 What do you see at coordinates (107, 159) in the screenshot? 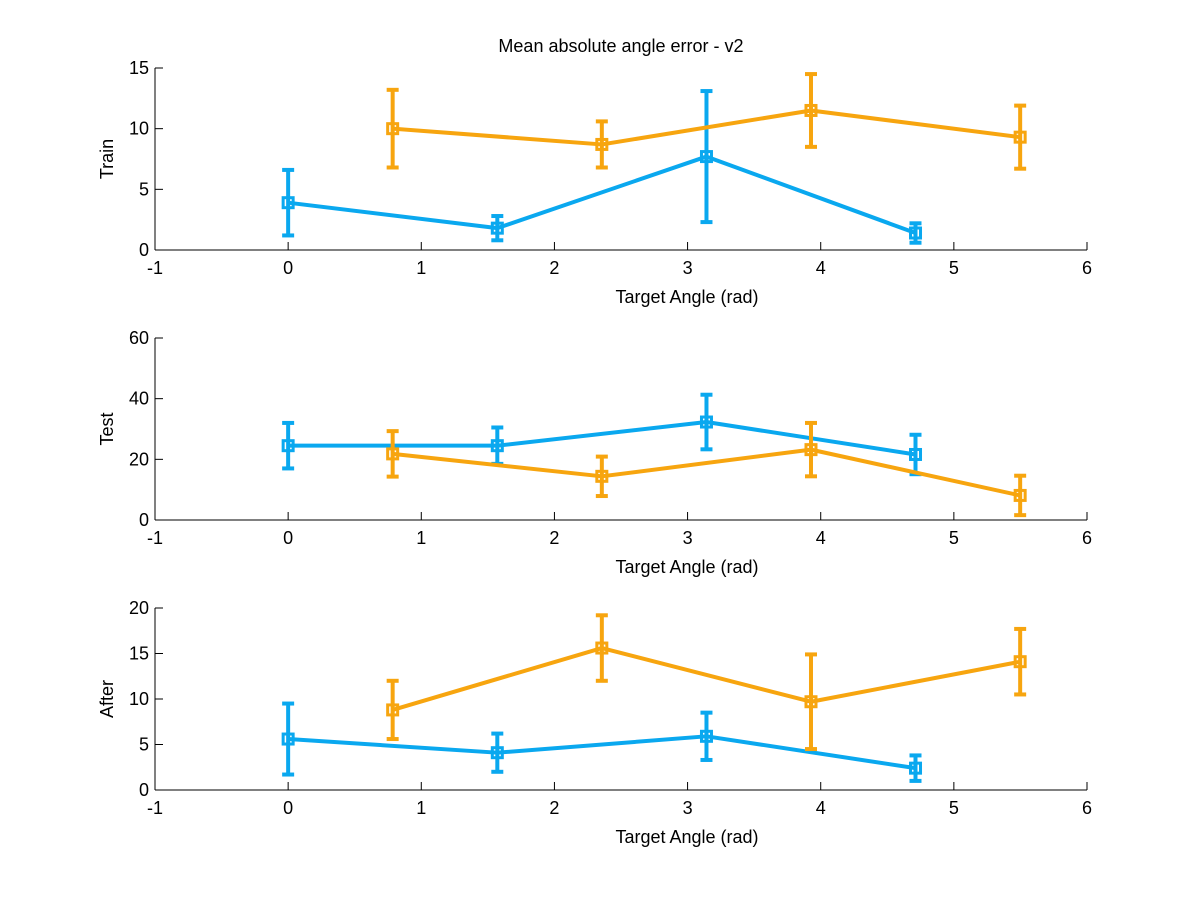
I see `y-axis-label: Train` at bounding box center [107, 159].